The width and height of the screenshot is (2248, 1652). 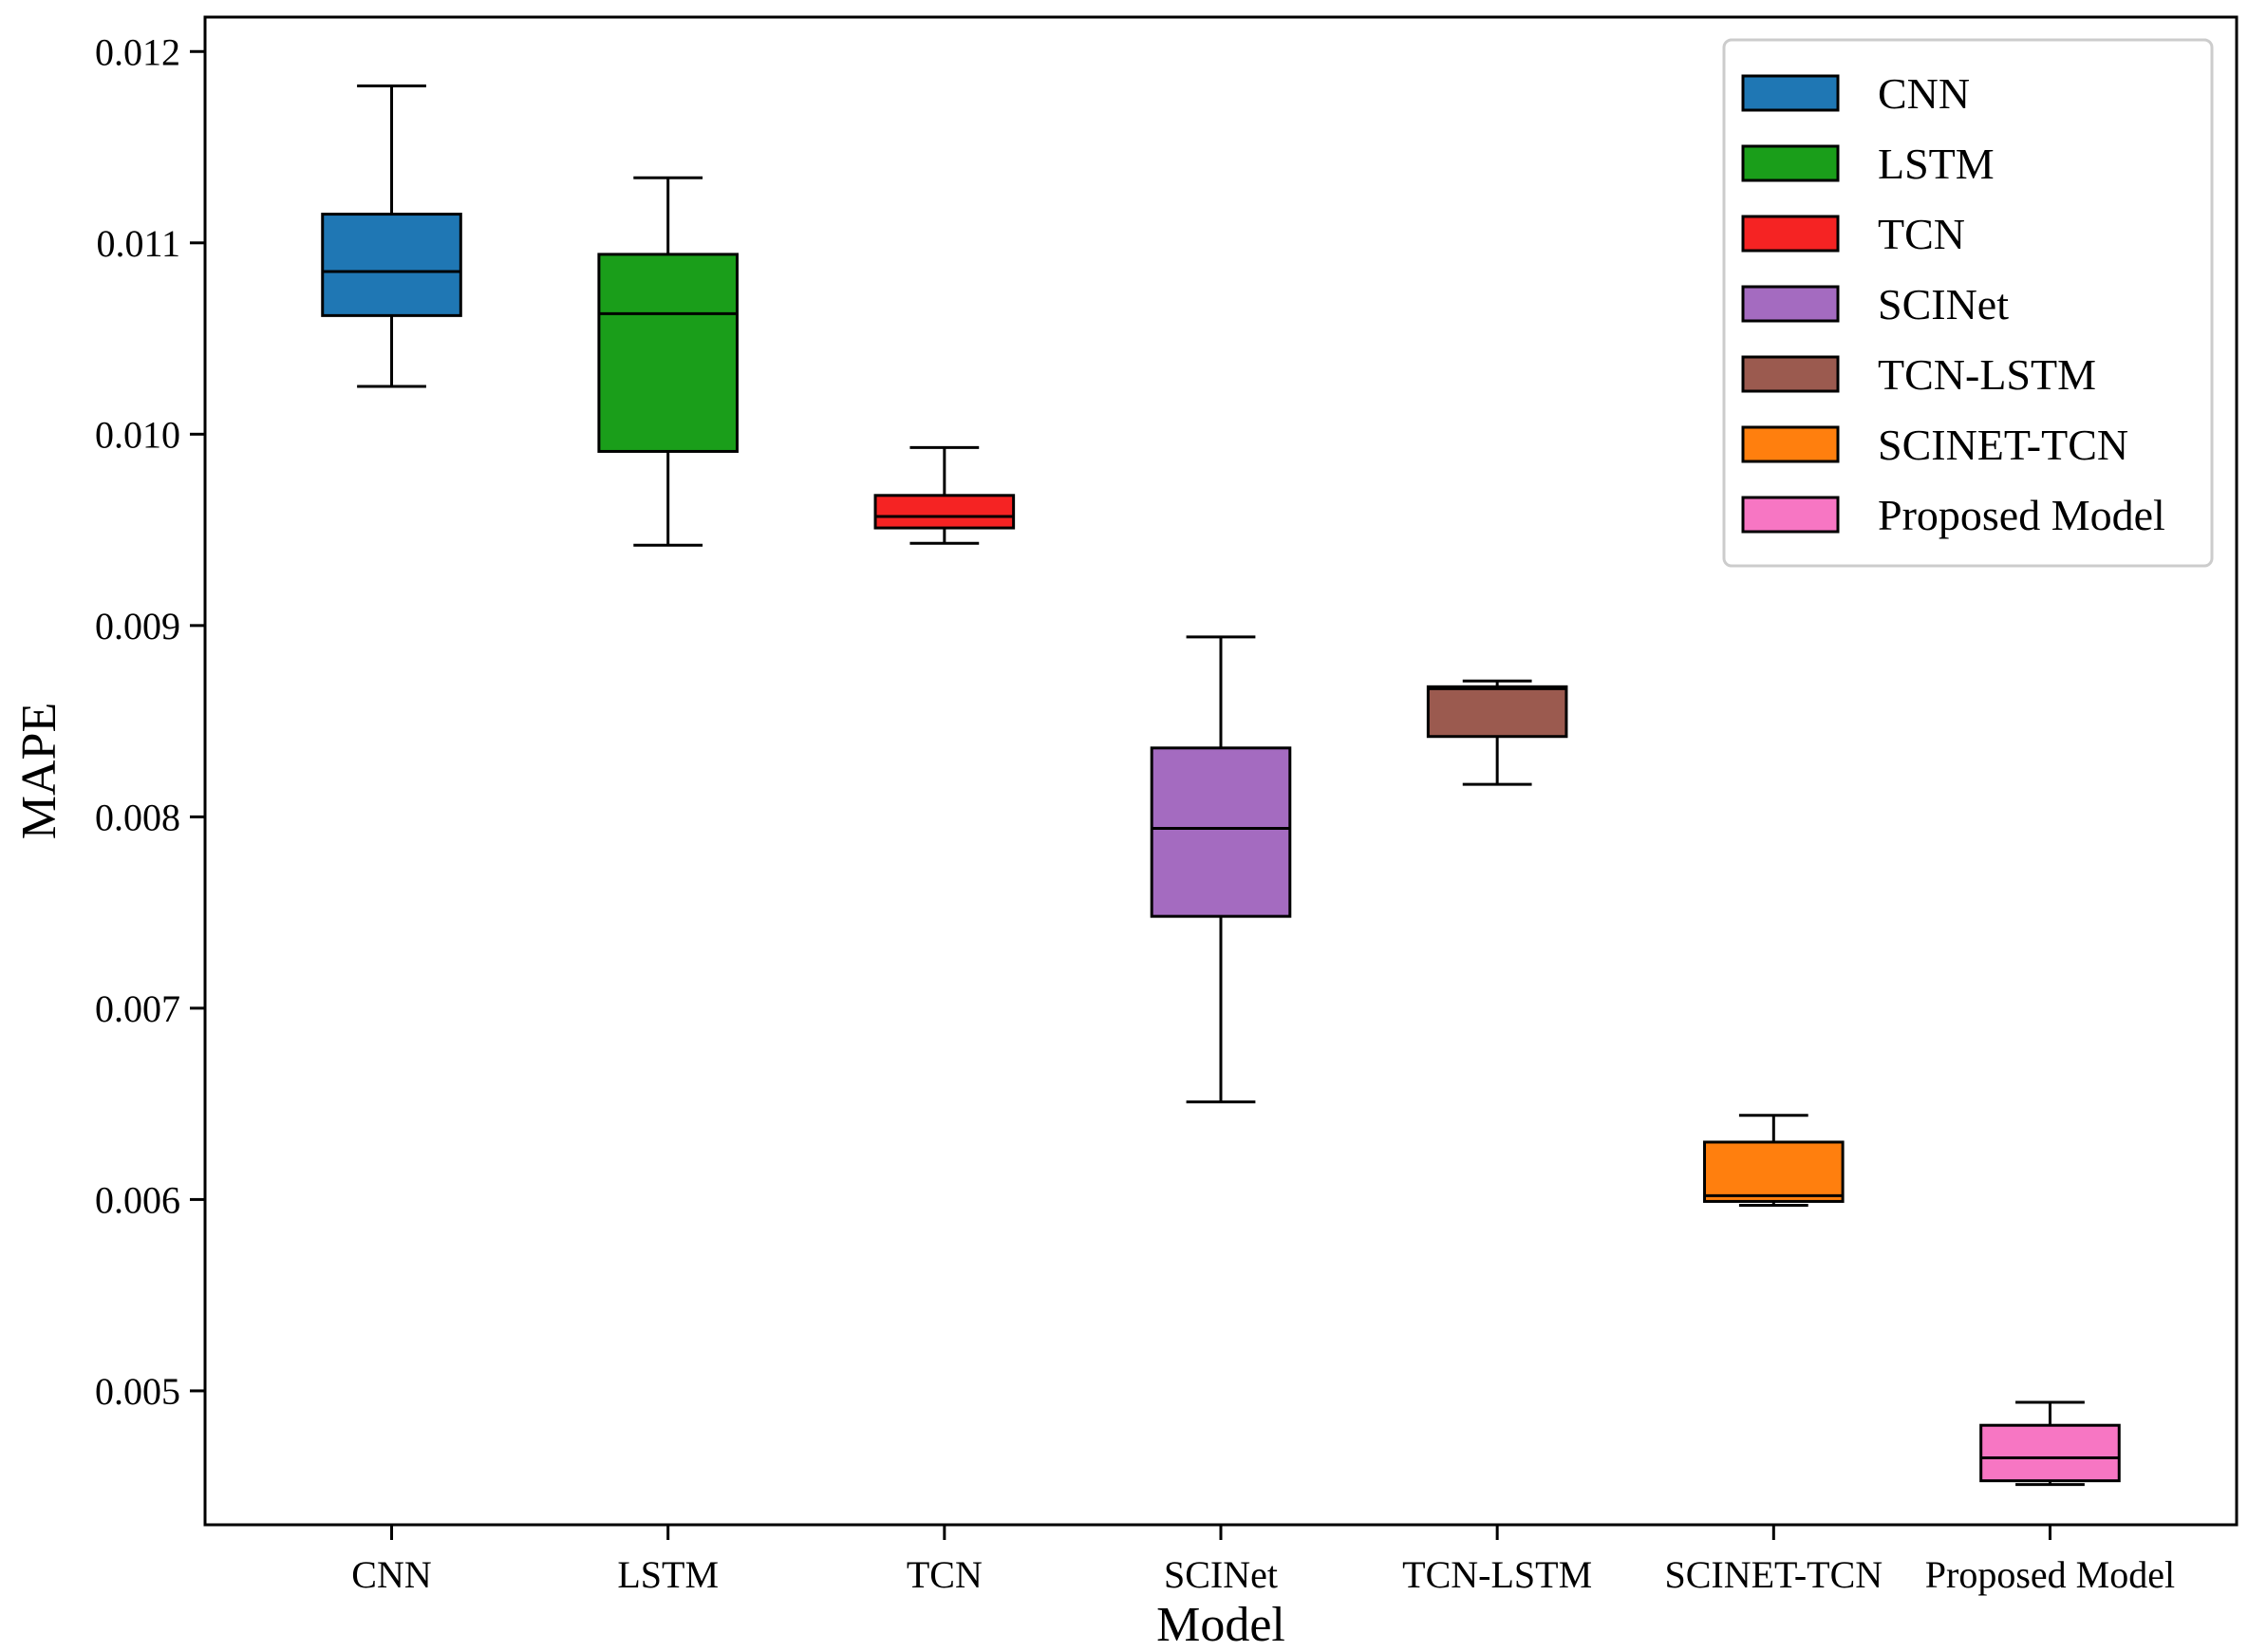 What do you see at coordinates (945, 1574) in the screenshot?
I see `x-tick-label: TCN` at bounding box center [945, 1574].